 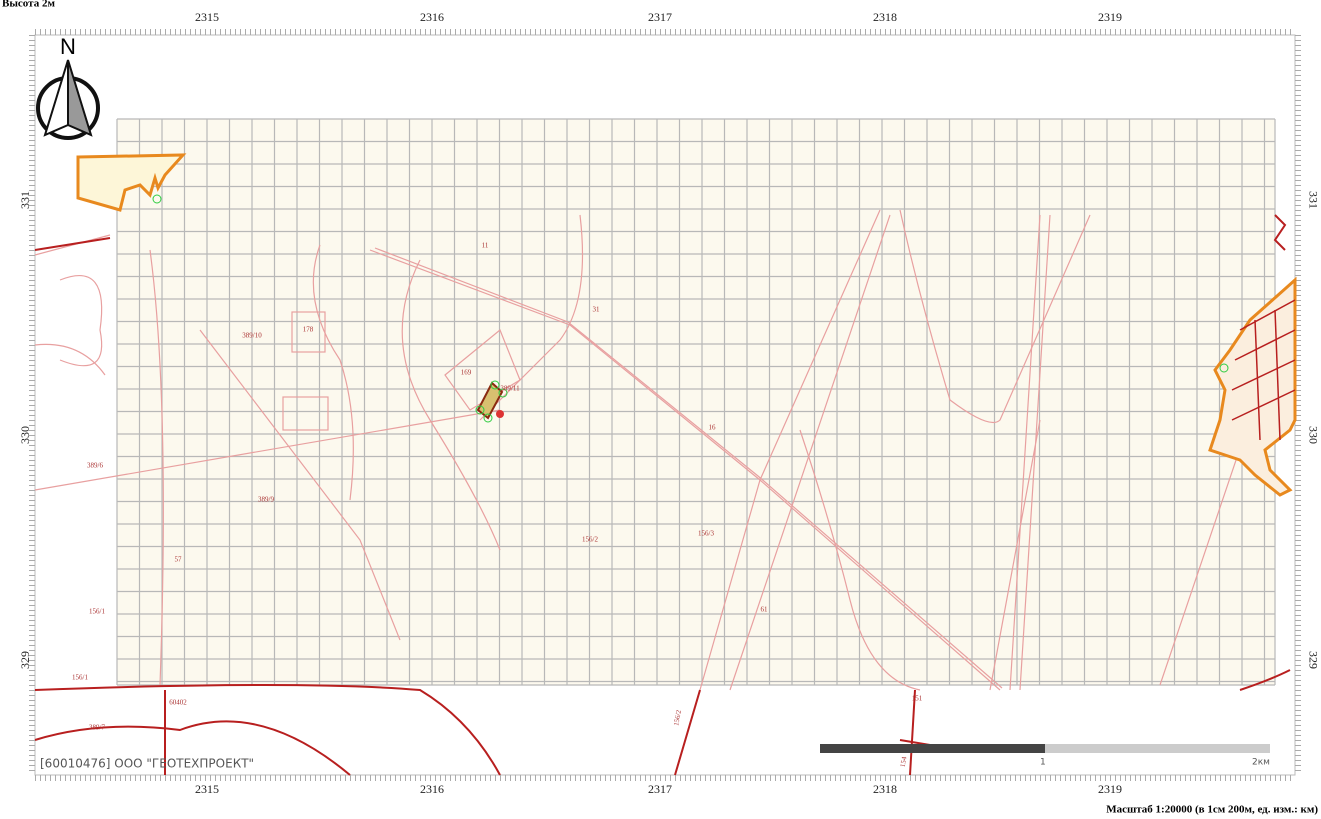 What do you see at coordinates (28, 5) in the screenshot?
I see `height-label: Высота 2м` at bounding box center [28, 5].